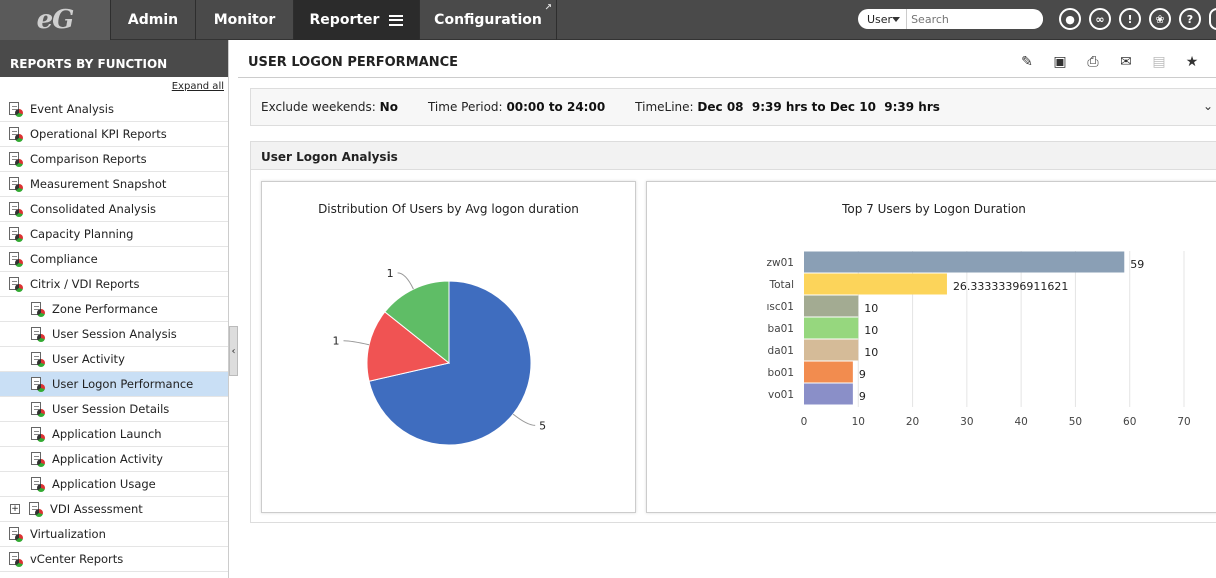 Image resolution: width=1216 pixels, height=578 pixels. I want to click on x-tick-label: 30, so click(966, 422).